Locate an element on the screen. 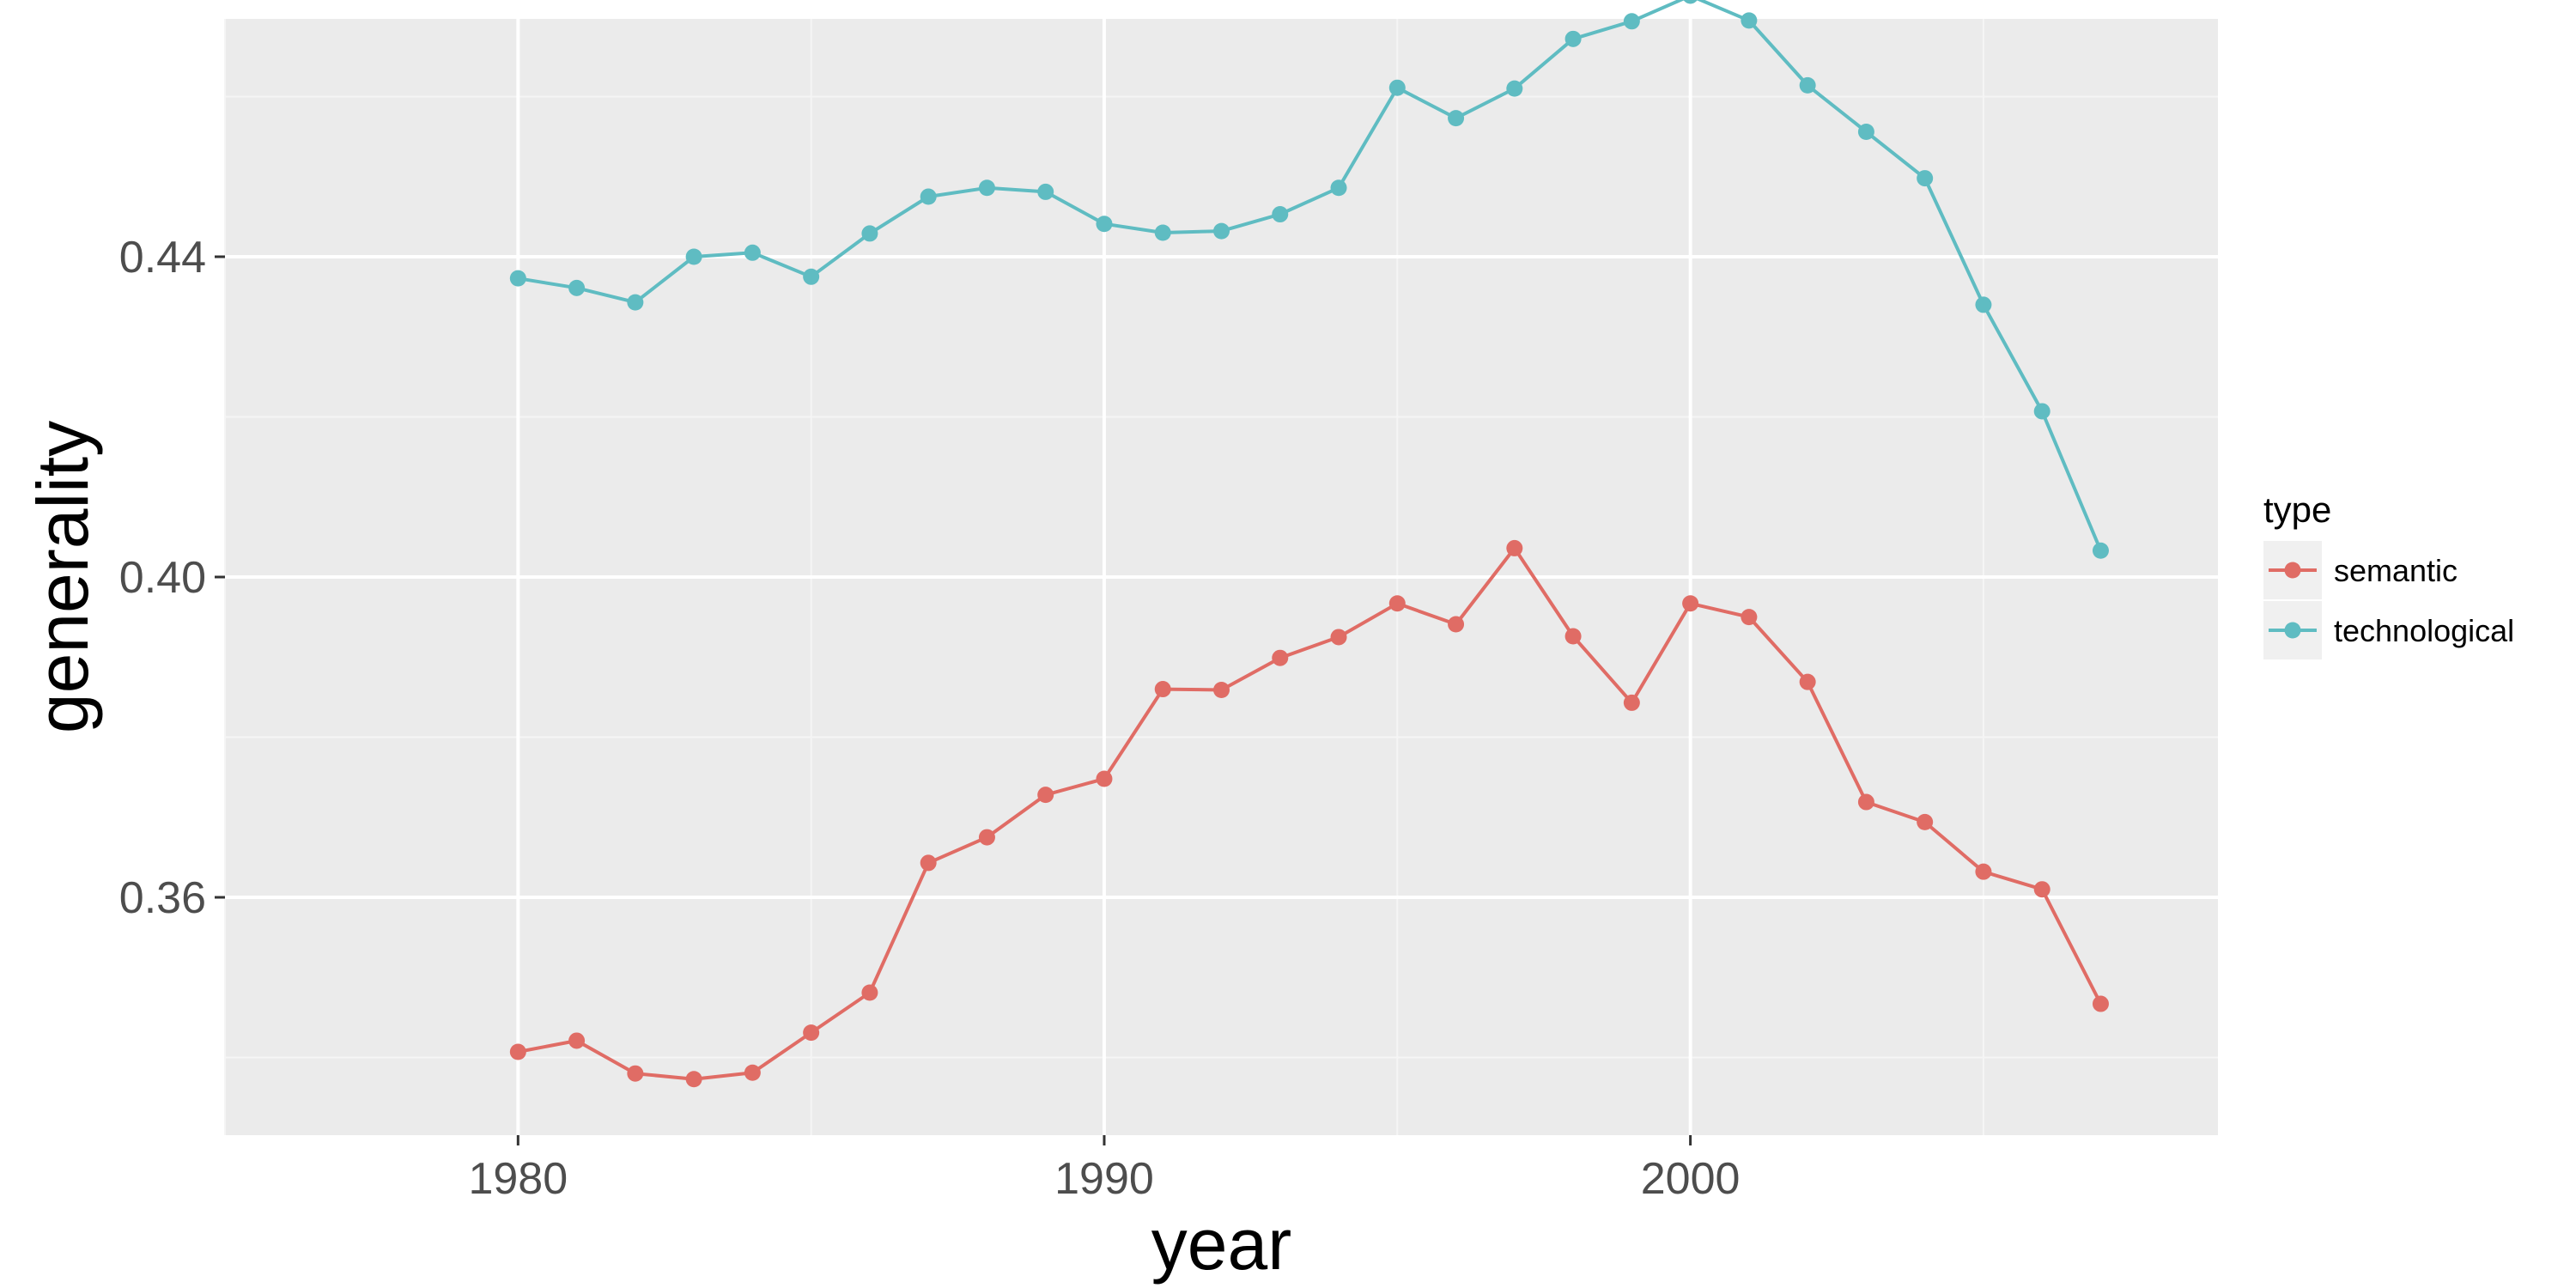  x-tick-label: 2000 is located at coordinates (1691, 1179).